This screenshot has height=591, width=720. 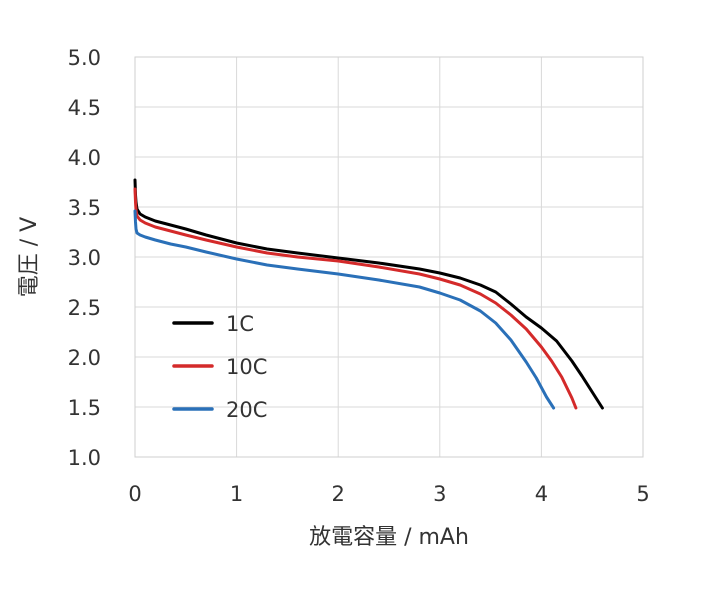 What do you see at coordinates (236, 494) in the screenshot?
I see `x-tick-label-1: 1` at bounding box center [236, 494].